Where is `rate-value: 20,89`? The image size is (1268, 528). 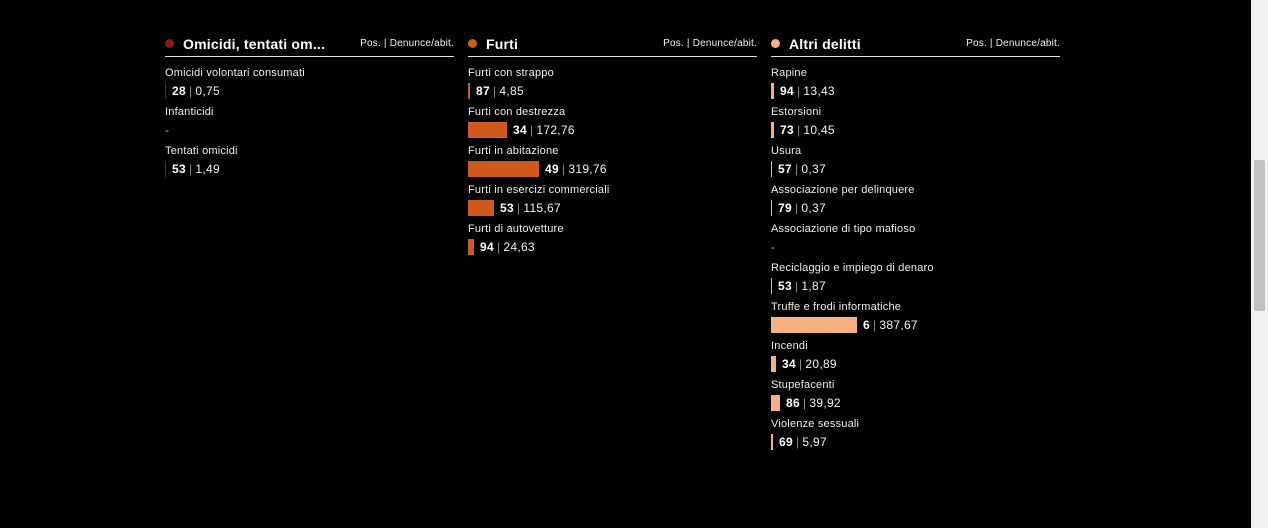
rate-value: 20,89 is located at coordinates (821, 364).